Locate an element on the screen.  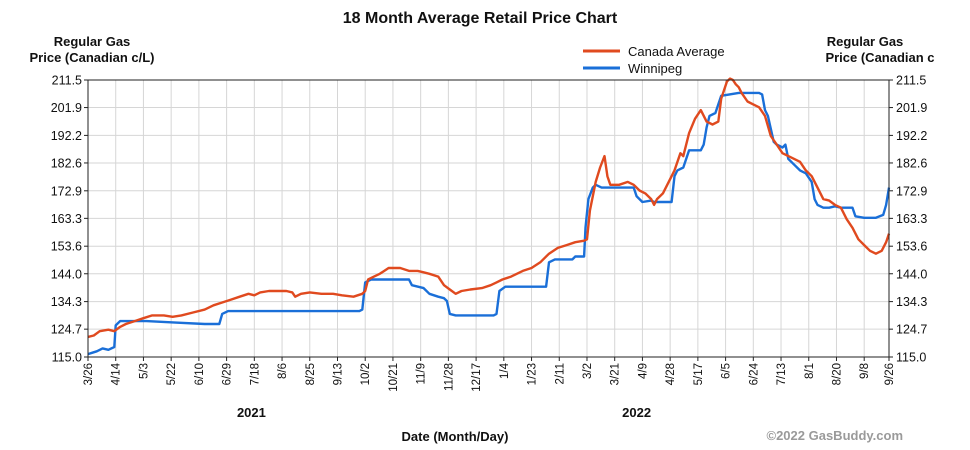
y-tick-label-right: 163.3 is located at coordinates (911, 219).